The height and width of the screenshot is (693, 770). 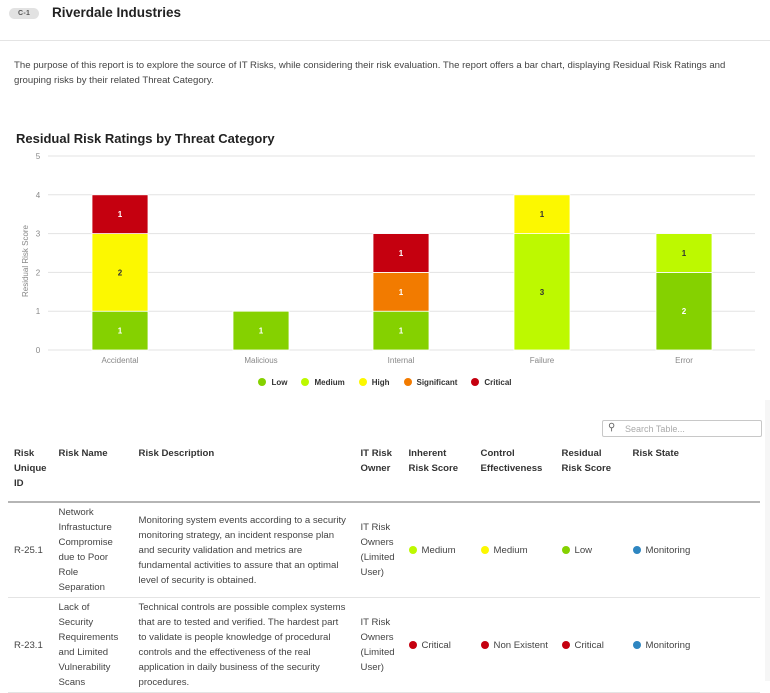 I want to click on vertical-scrollbar, so click(x=767, y=540).